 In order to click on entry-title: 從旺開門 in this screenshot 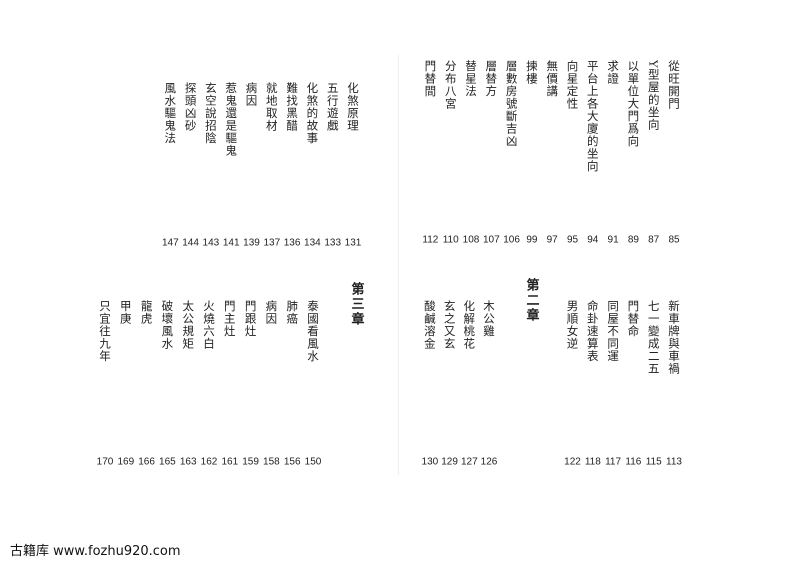, I will do `click(674, 85)`.